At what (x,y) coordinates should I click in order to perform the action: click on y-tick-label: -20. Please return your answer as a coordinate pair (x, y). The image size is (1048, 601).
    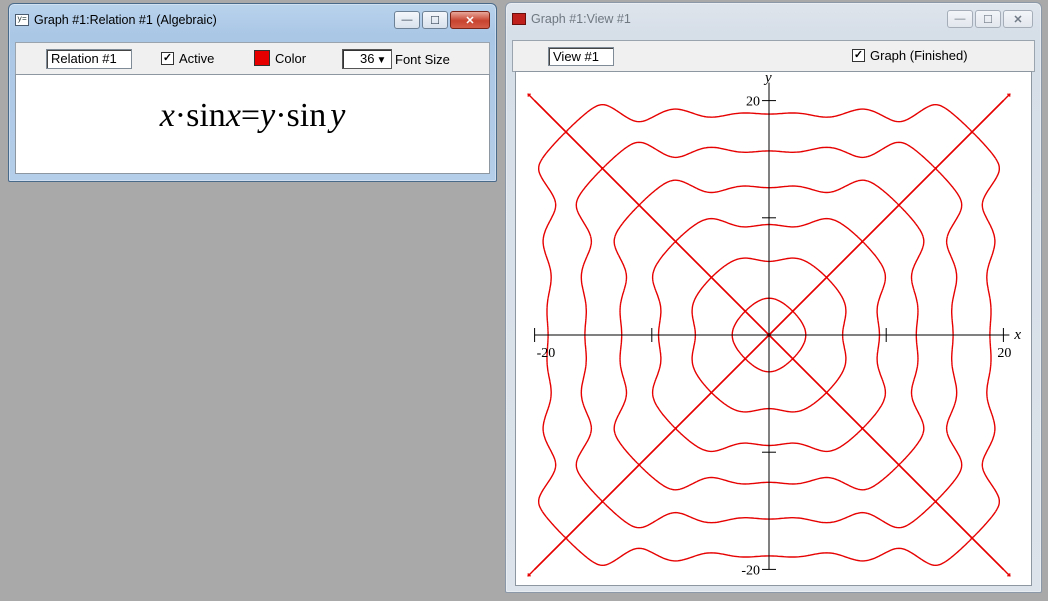
    Looking at the image, I should click on (750, 570).